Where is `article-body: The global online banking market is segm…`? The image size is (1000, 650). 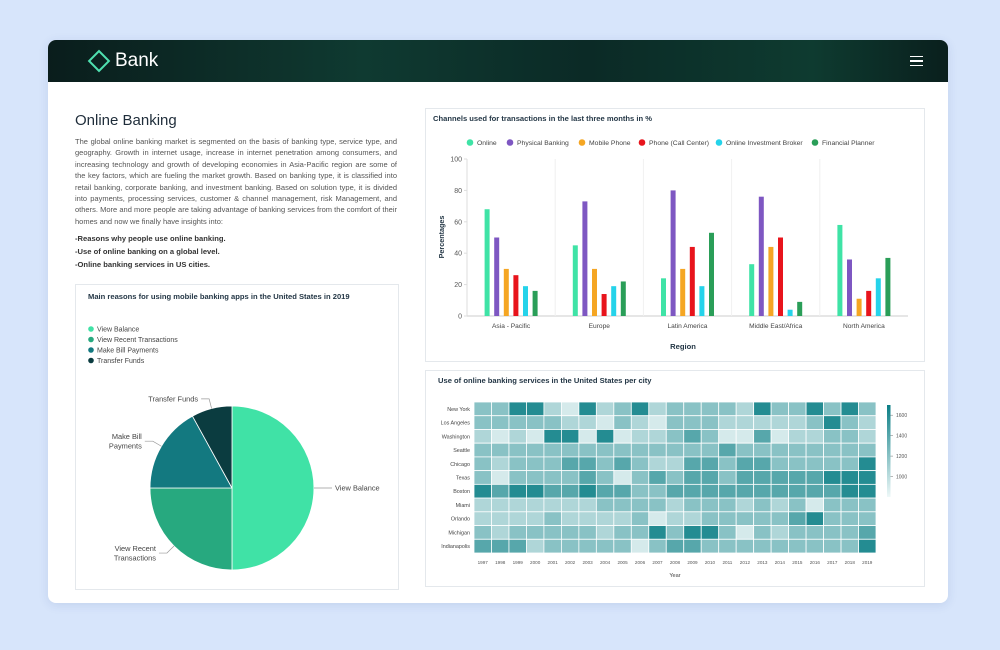
article-body: The global online banking market is segm… is located at coordinates (236, 181).